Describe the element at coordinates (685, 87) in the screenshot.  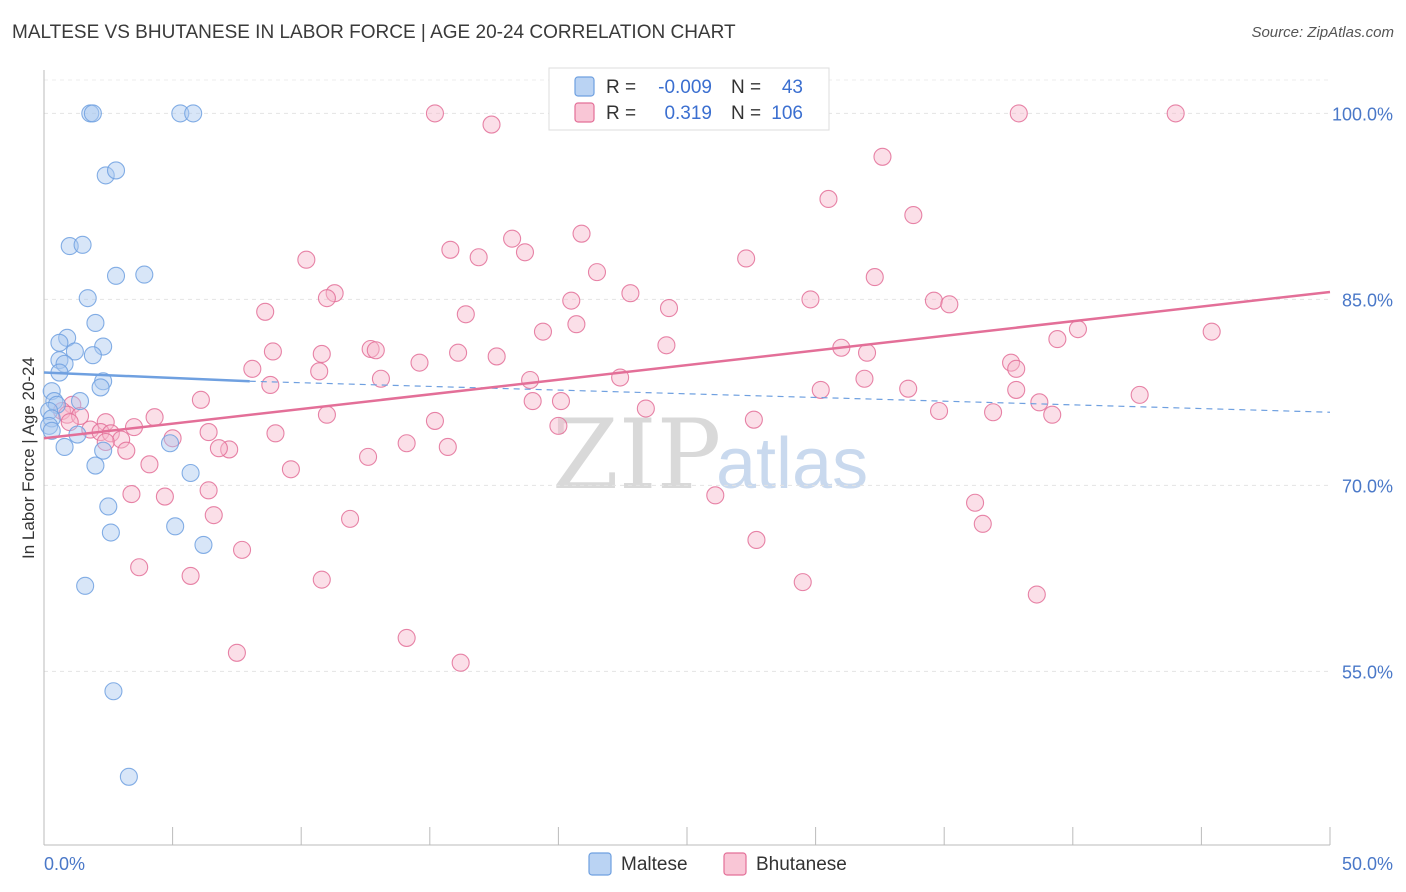
I see `legend-r-value-maltese: -0.009` at that location.